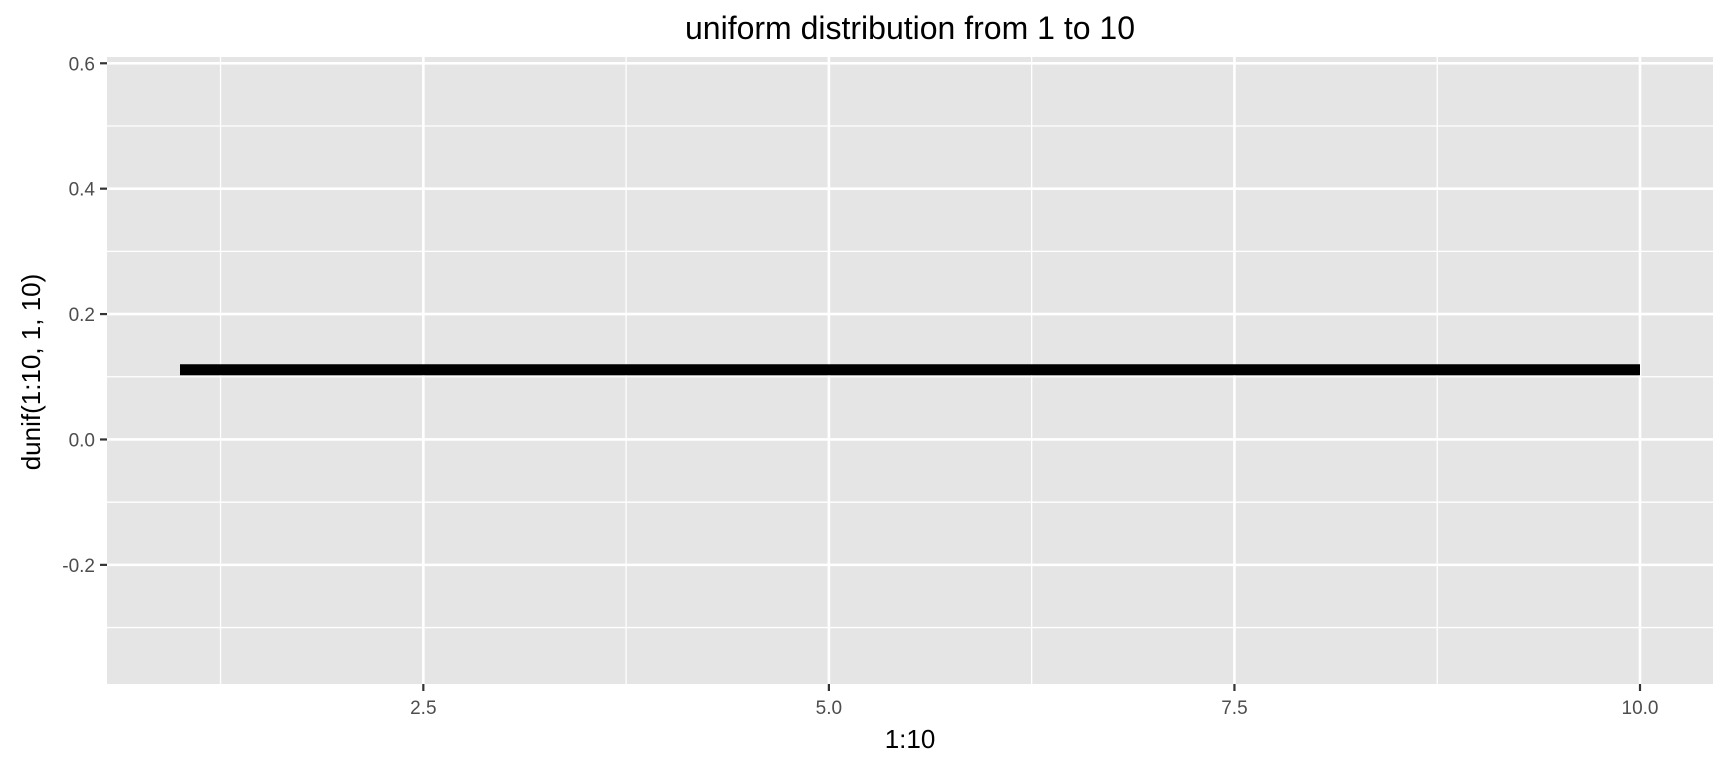 Image resolution: width=1728 pixels, height=768 pixels. I want to click on x-axis-ticks: 2.5 5.0 7.5 10.0, so click(1034, 701).